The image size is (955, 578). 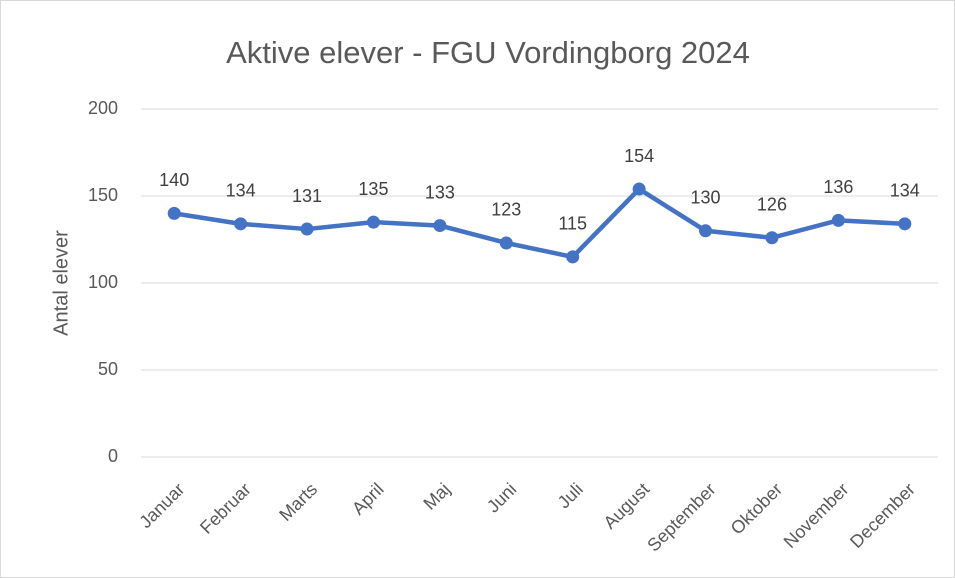 I want to click on data-label: 115, so click(x=572, y=224).